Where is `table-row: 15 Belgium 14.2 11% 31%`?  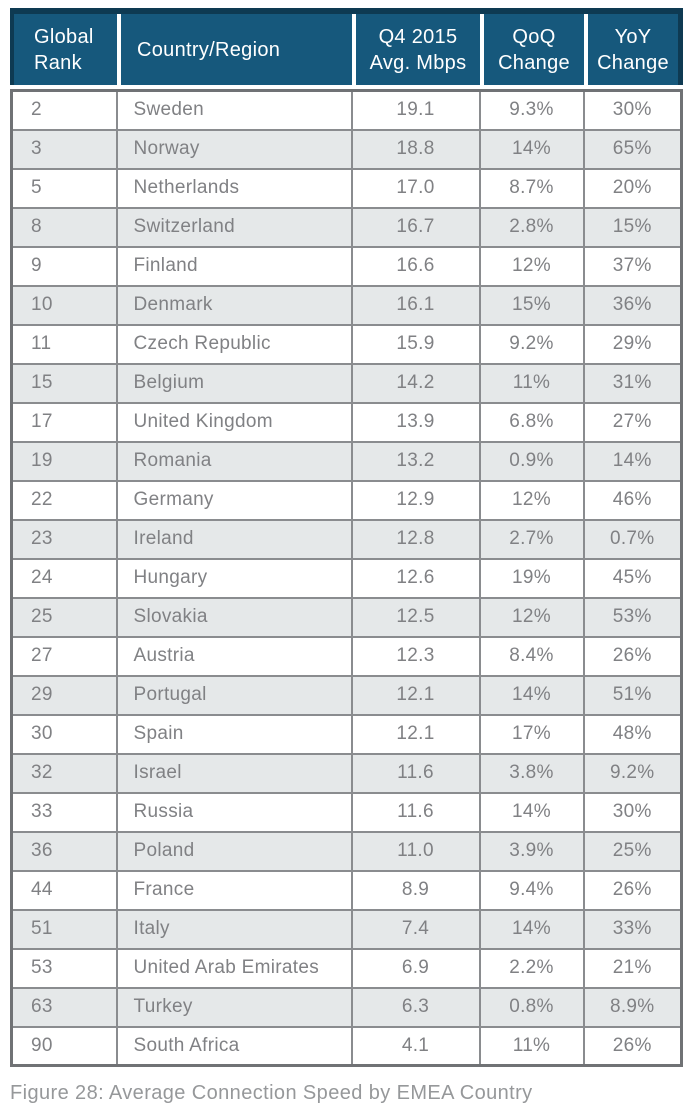
table-row: 15 Belgium 14.2 11% 31% is located at coordinates (346, 383).